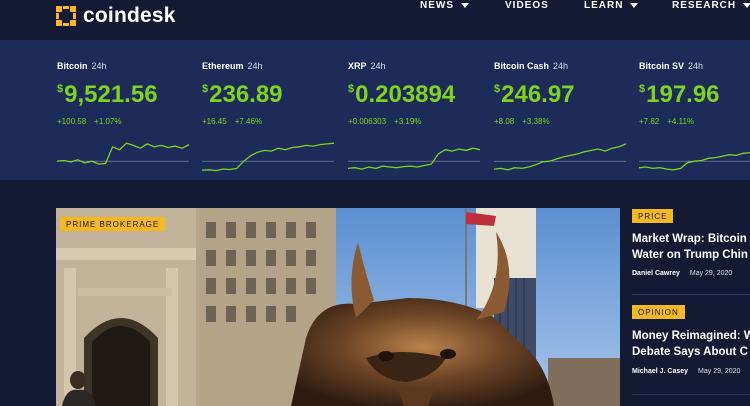  What do you see at coordinates (504, 121) in the screenshot?
I see `coin-change-abs: +8.08` at bounding box center [504, 121].